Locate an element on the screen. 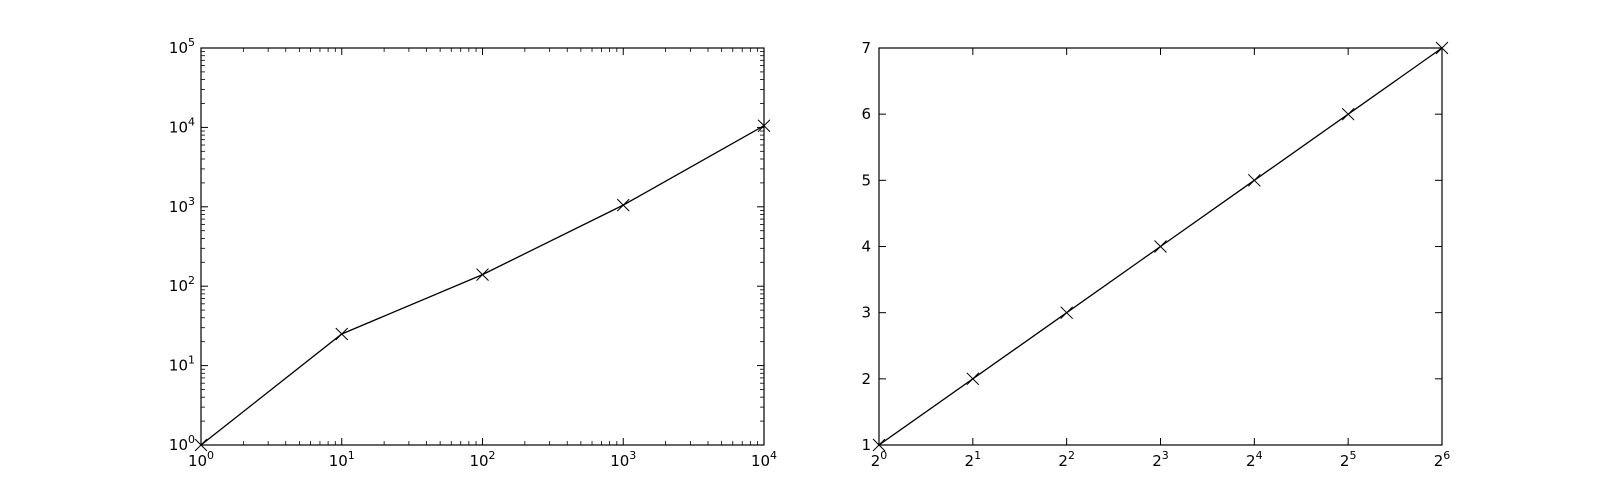 The width and height of the screenshot is (1600, 493). chart0-y-tick-label: 10¹ is located at coordinates (182, 364).